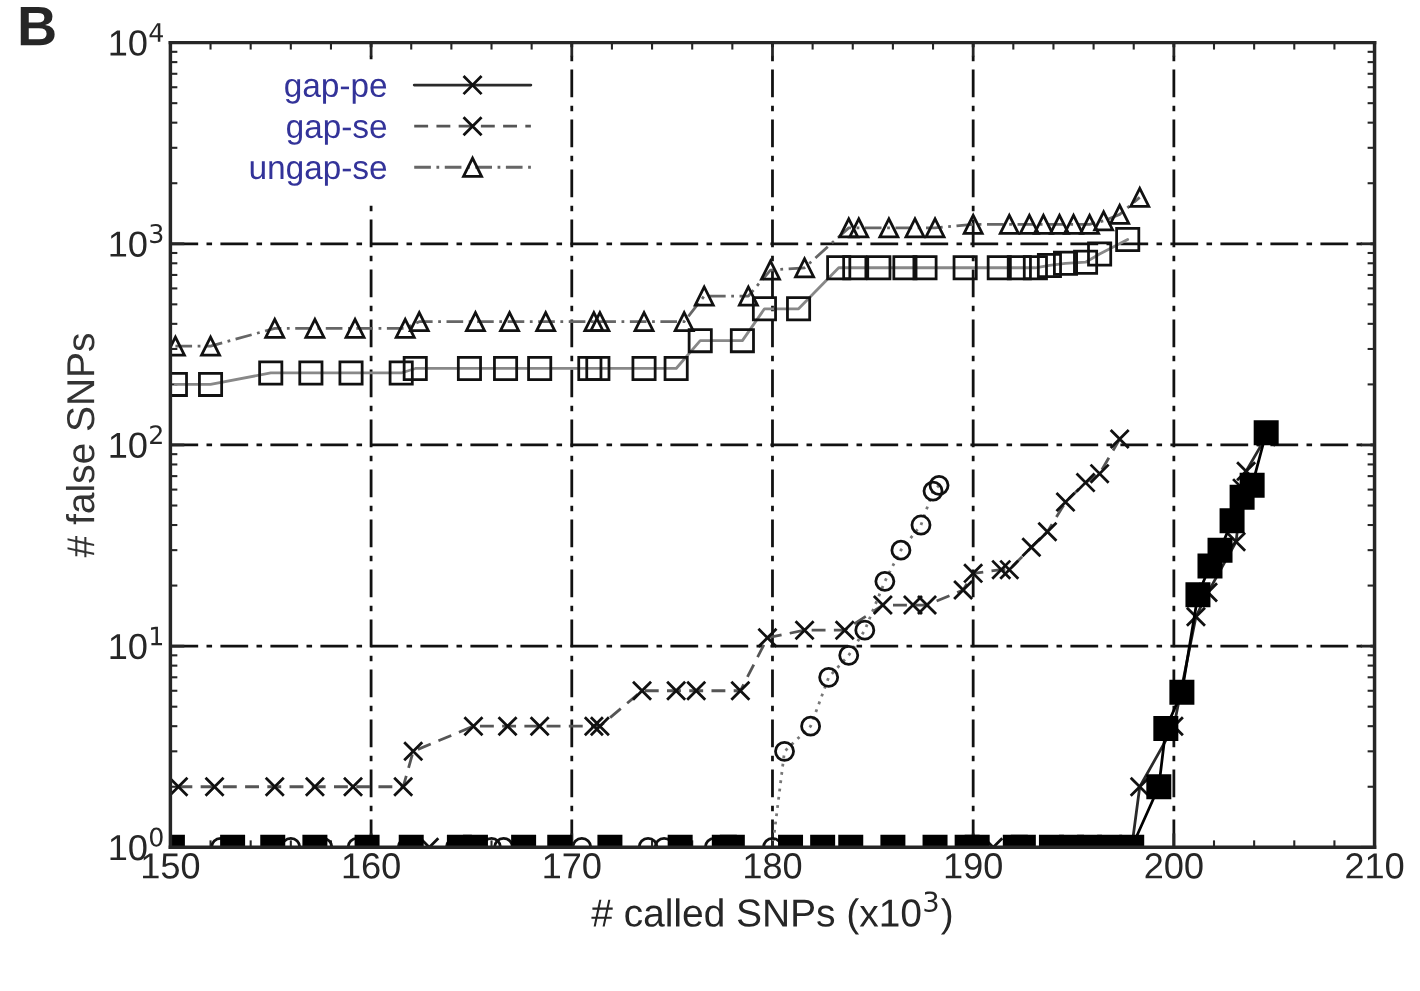 The image size is (1420, 991). Describe the element at coordinates (1174, 866) in the screenshot. I see `x-tick-label: 200` at that location.